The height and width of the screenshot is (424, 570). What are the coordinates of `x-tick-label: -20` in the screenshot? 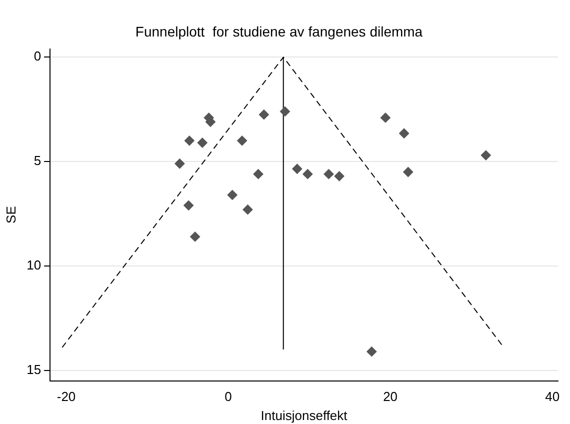 It's located at (66, 396).